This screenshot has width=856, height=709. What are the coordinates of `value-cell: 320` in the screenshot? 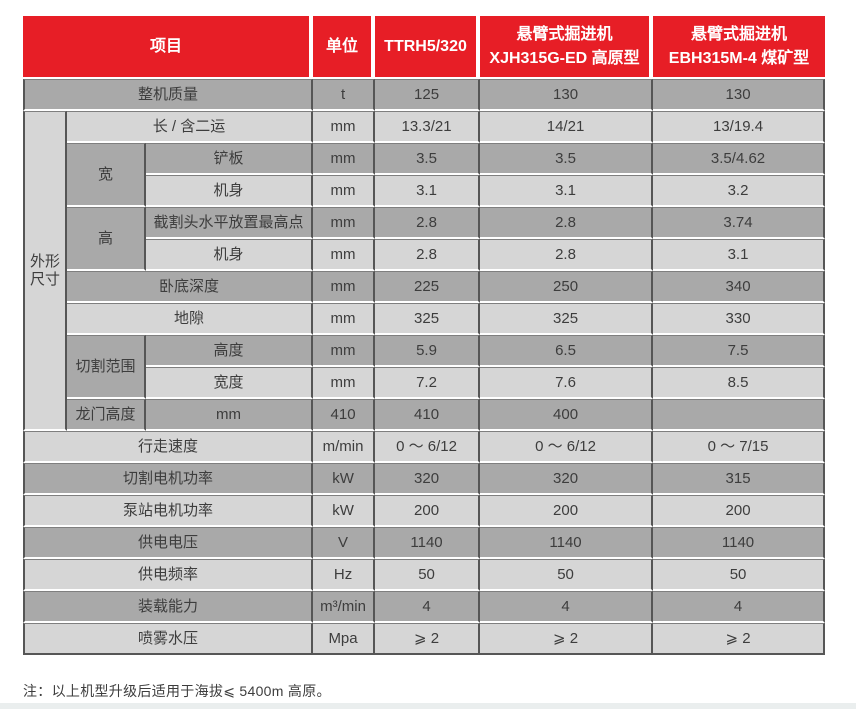 It's located at (567, 479).